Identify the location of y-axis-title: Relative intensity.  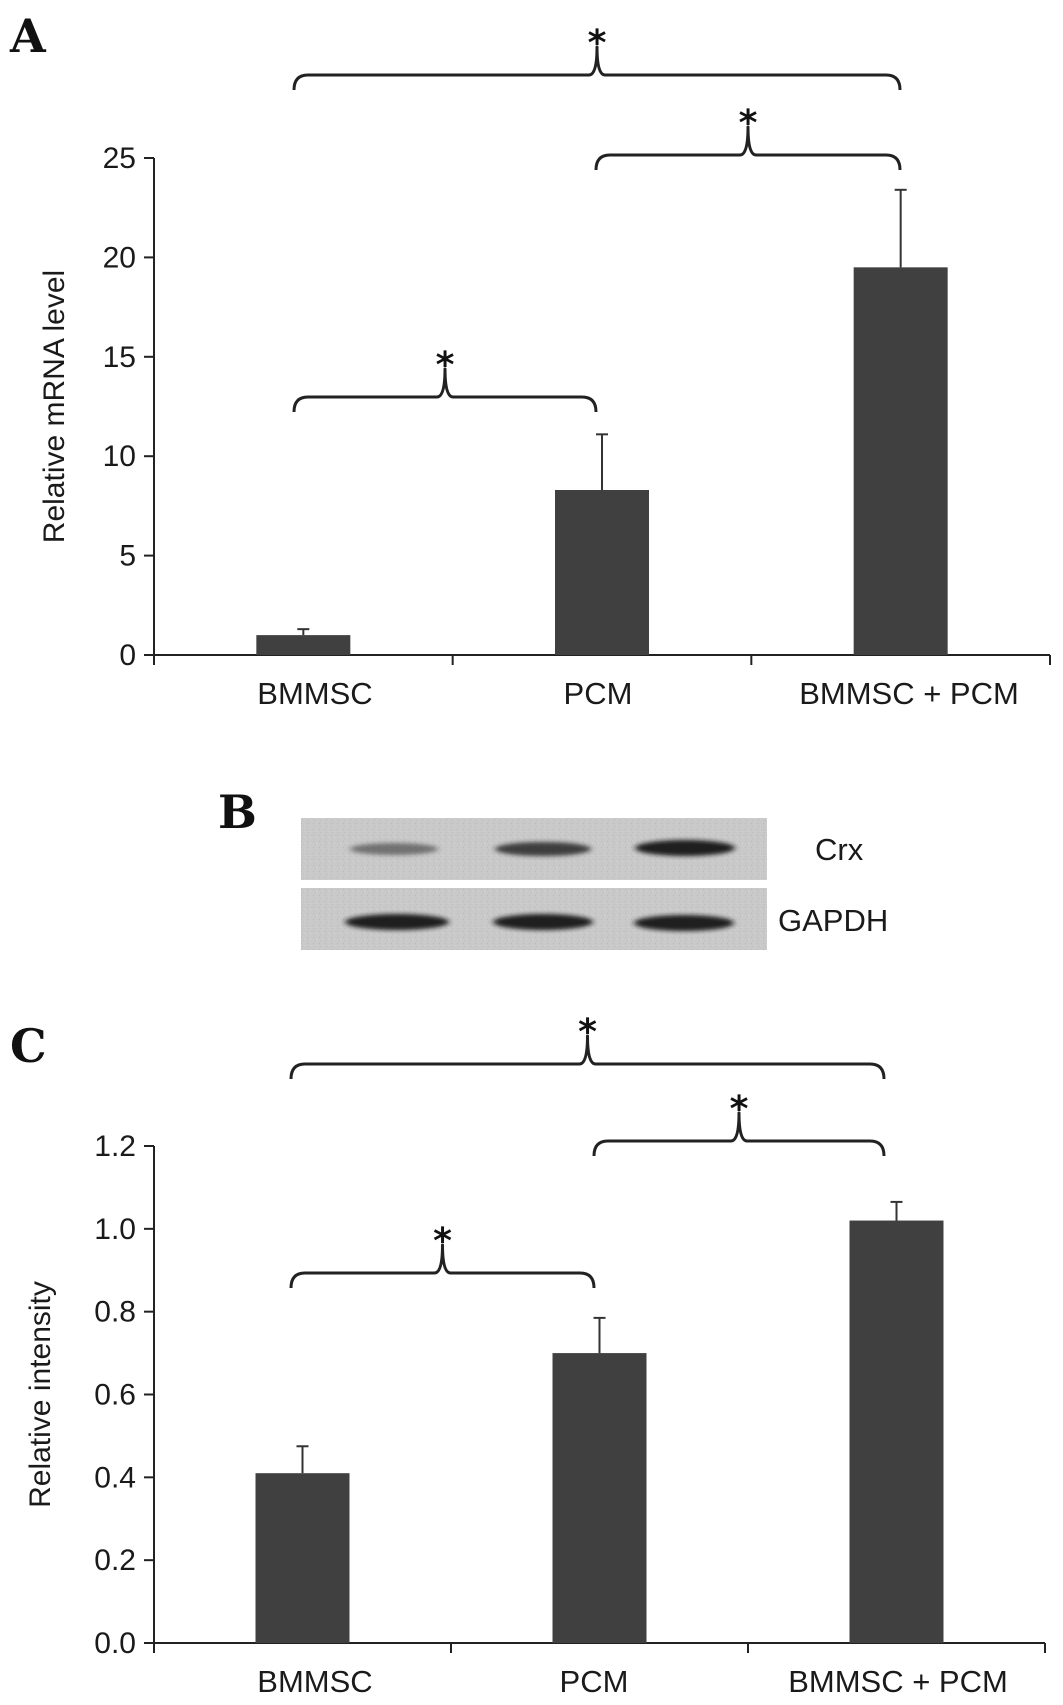
(40, 1394).